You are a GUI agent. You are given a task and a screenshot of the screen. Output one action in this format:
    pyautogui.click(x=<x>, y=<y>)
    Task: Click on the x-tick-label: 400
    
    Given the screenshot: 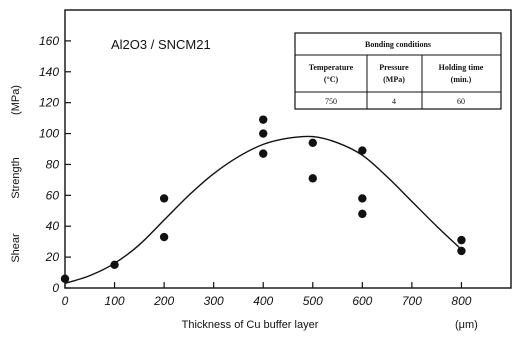 What is the action you would take?
    pyautogui.click(x=263, y=301)
    